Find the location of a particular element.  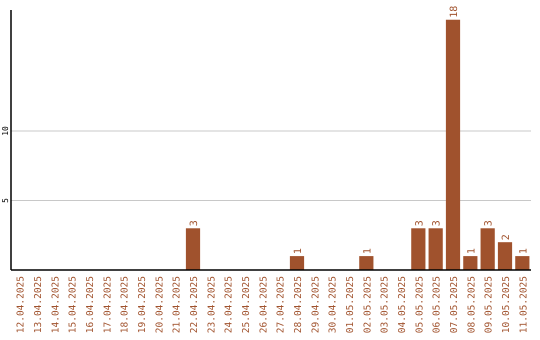

x-tick-label: 03.05.2025 is located at coordinates (385, 305).